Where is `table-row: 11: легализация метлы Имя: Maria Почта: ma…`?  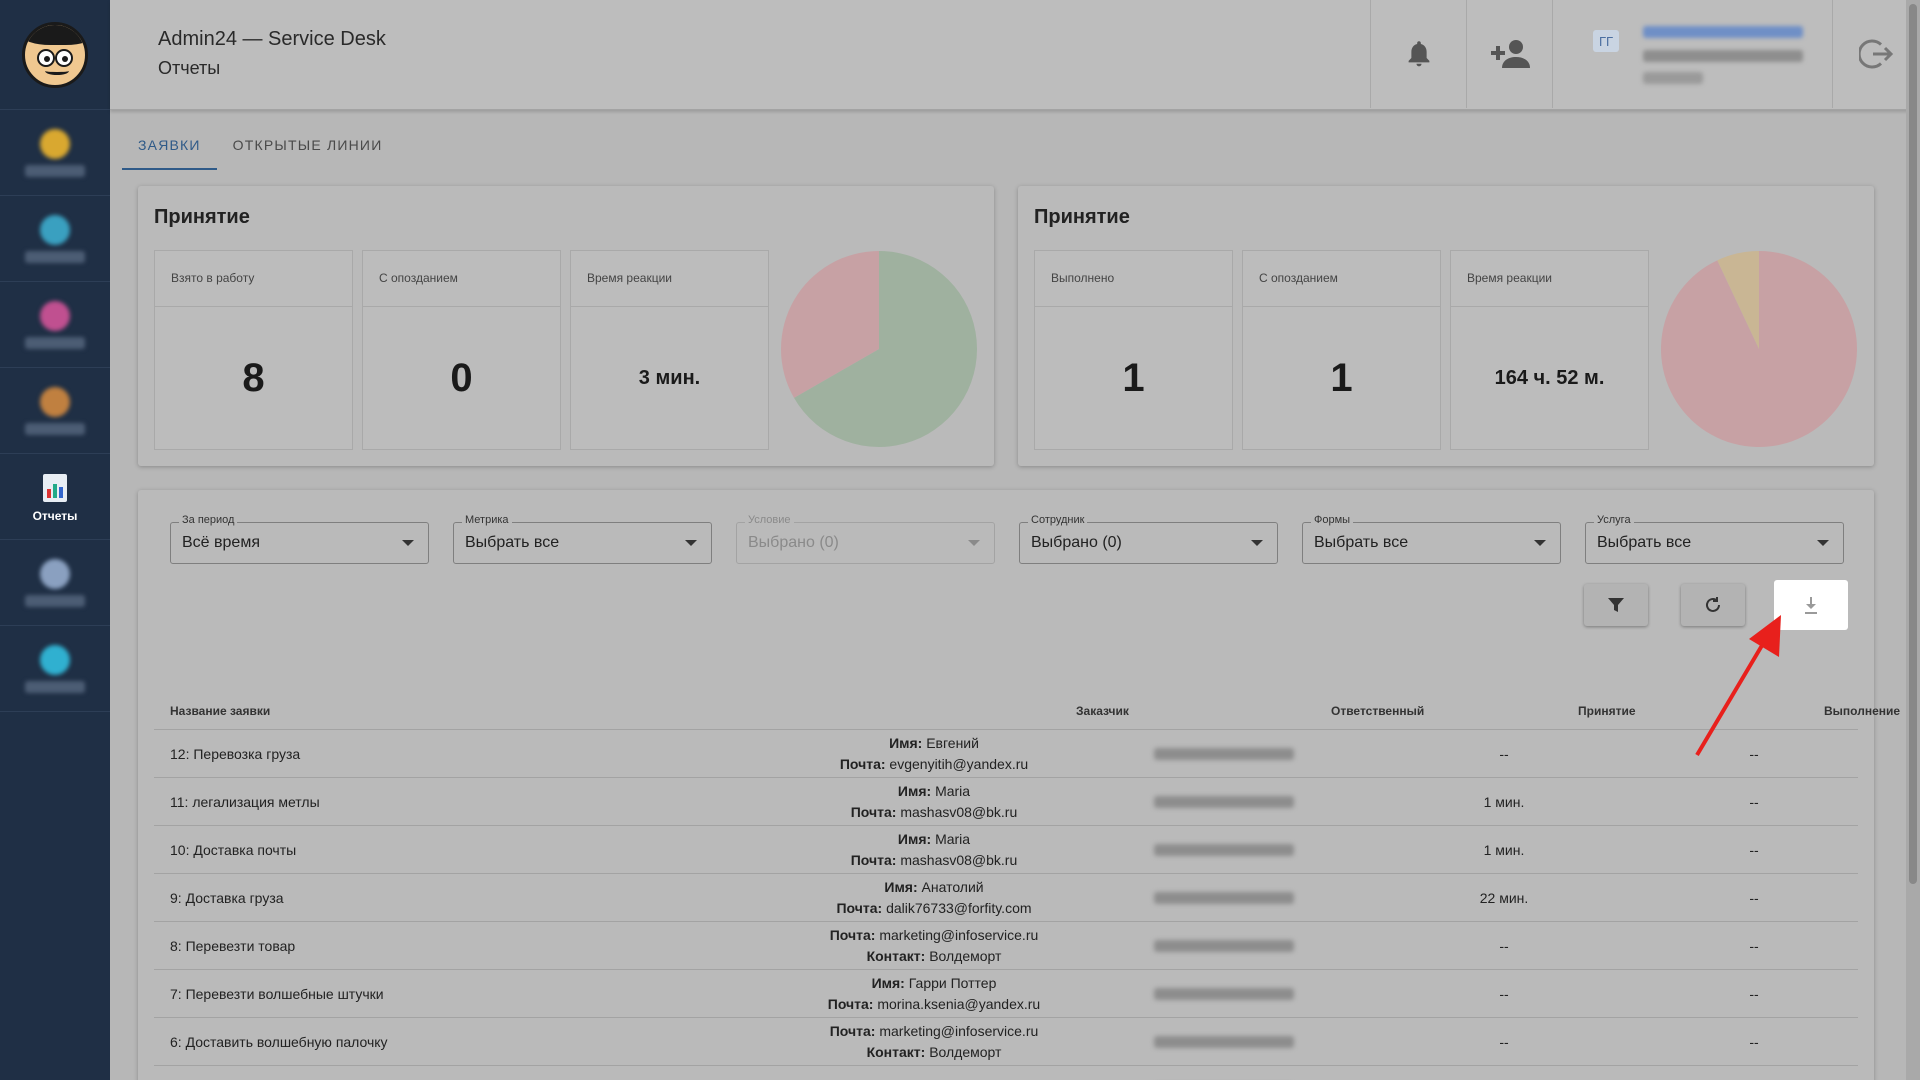
table-row: 11: легализация метлы Имя: Maria Почта: ma… is located at coordinates (1006, 802).